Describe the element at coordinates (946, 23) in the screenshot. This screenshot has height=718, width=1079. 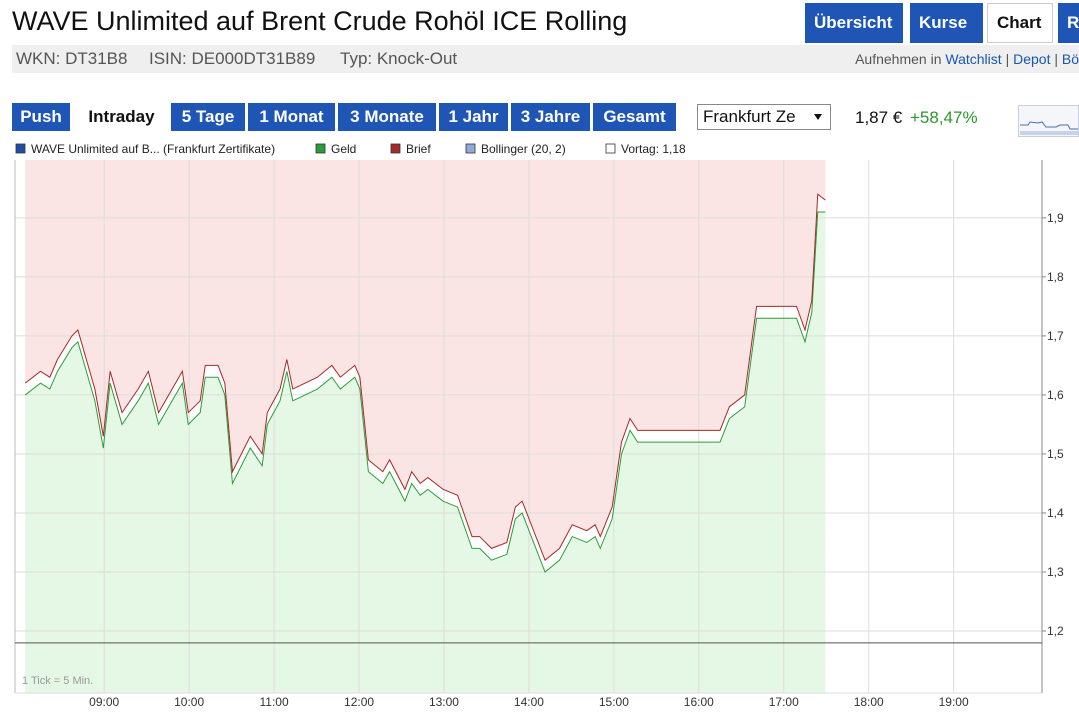
I see `nav-tab: Kurse` at that location.